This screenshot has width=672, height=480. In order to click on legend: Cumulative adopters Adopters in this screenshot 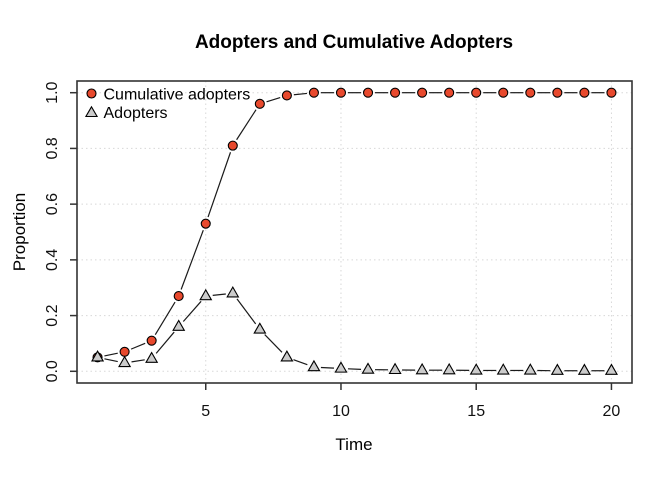, I will do `click(167, 104)`.